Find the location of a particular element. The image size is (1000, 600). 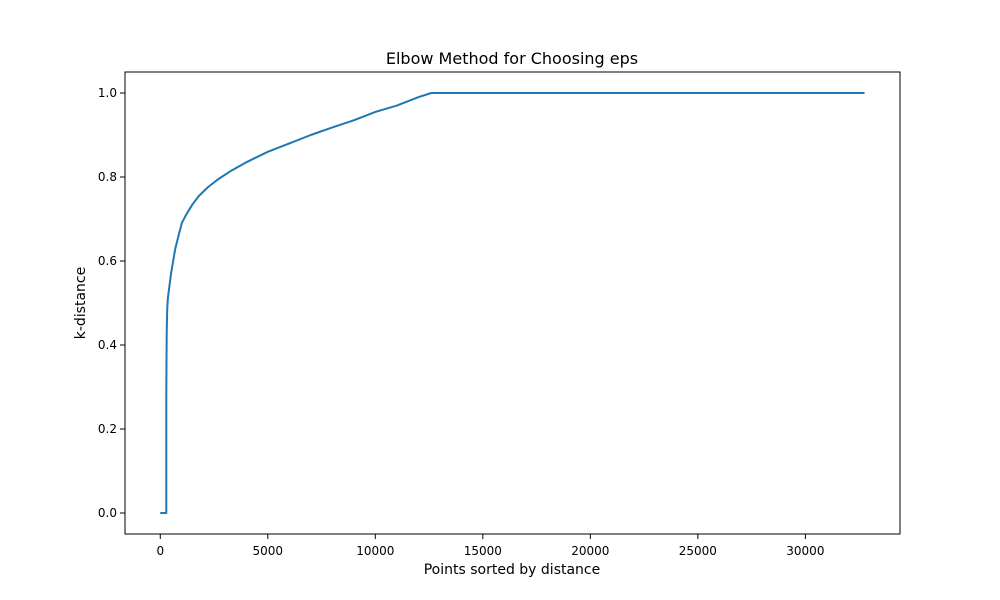

y-tick-label: 0.0 is located at coordinates (107, 513).